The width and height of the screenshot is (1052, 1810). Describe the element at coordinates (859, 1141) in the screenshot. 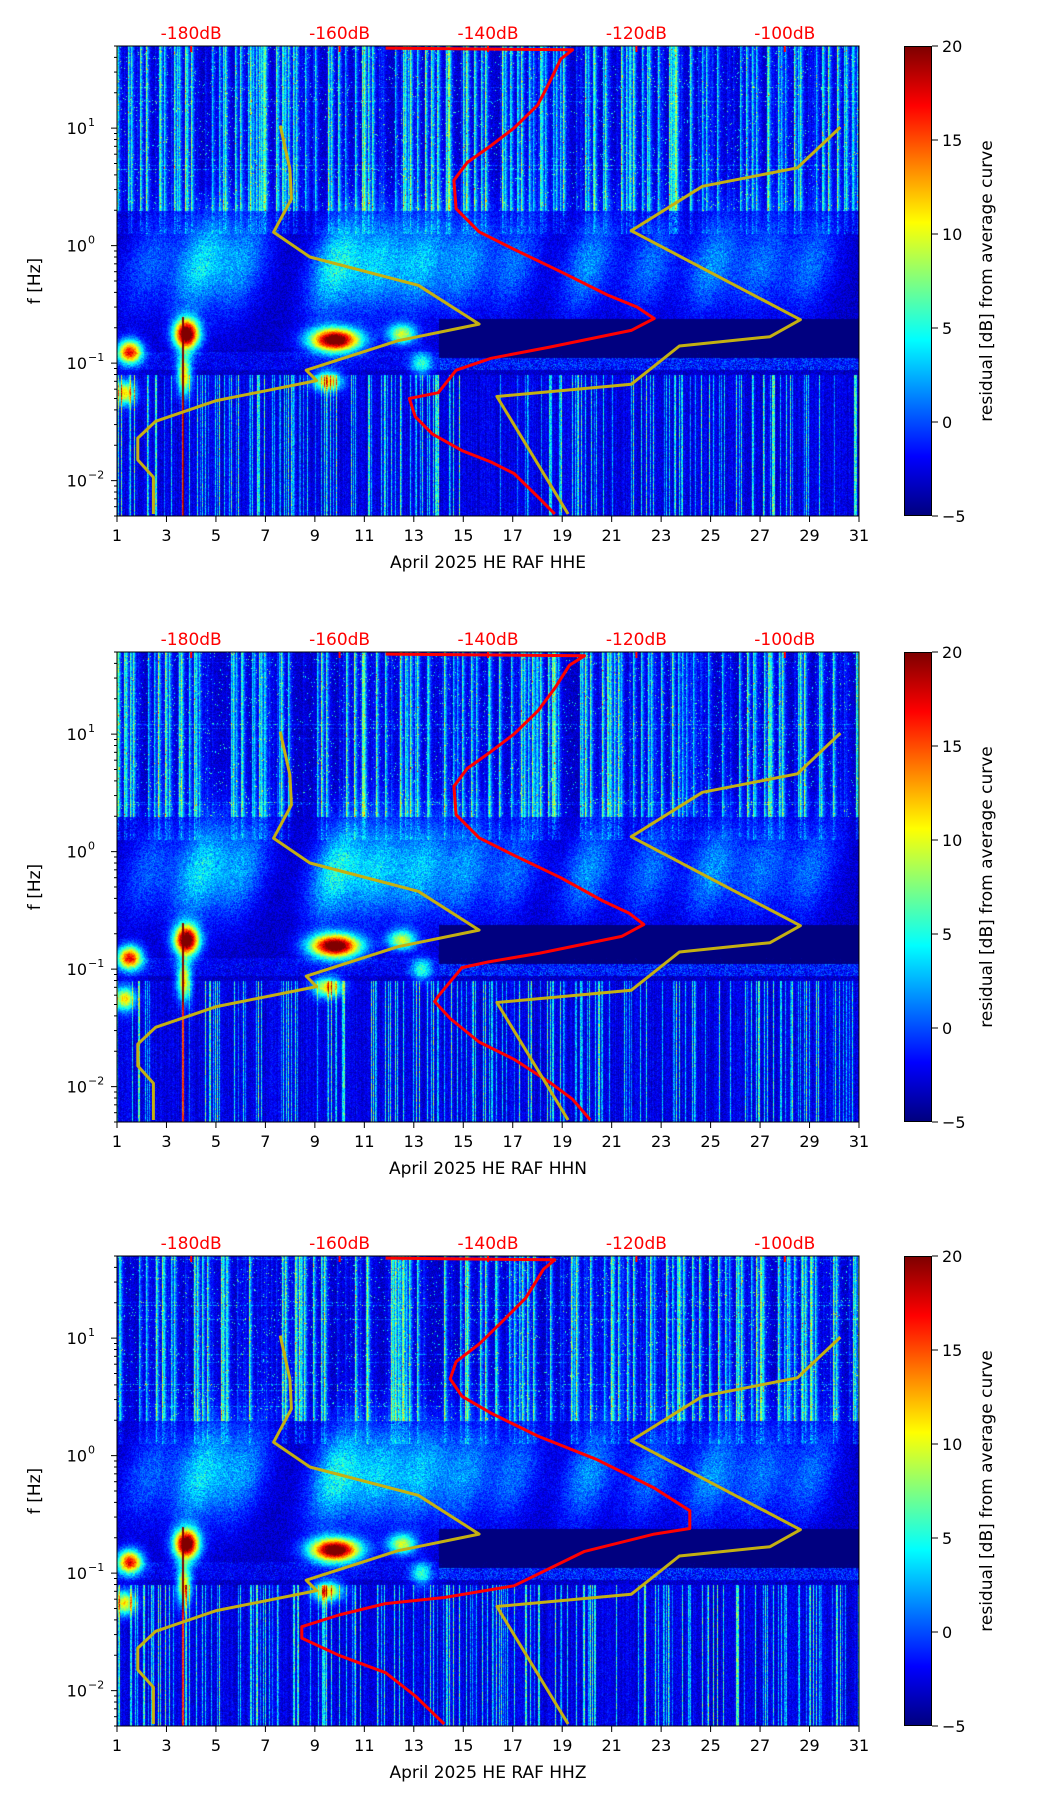

I see `x-tick-label: 31` at that location.